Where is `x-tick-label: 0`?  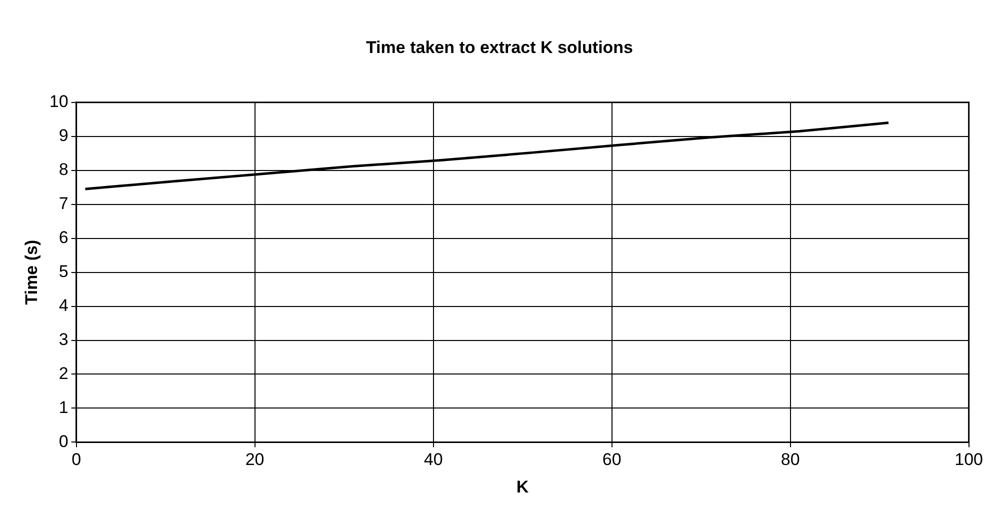
x-tick-label: 0 is located at coordinates (77, 460).